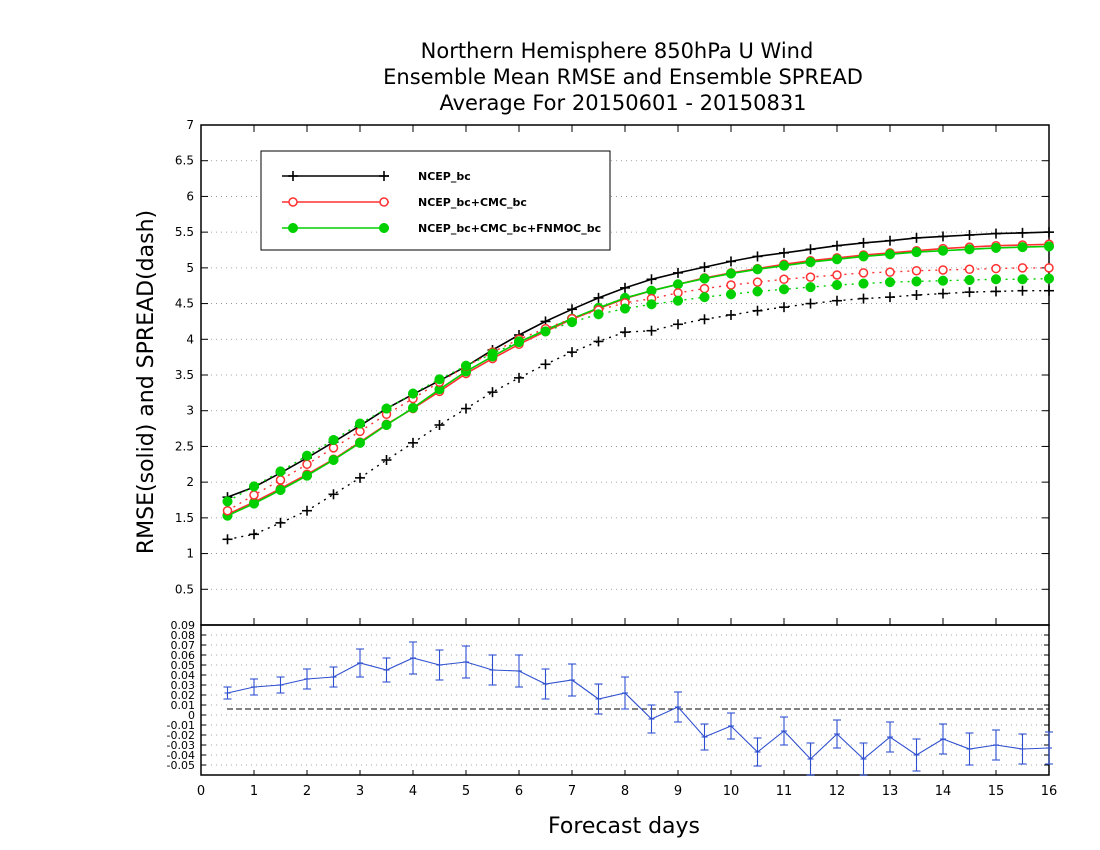 The image size is (1100, 850). What do you see at coordinates (183, 705) in the screenshot?
I see `y-tick-label: 0.01` at bounding box center [183, 705].